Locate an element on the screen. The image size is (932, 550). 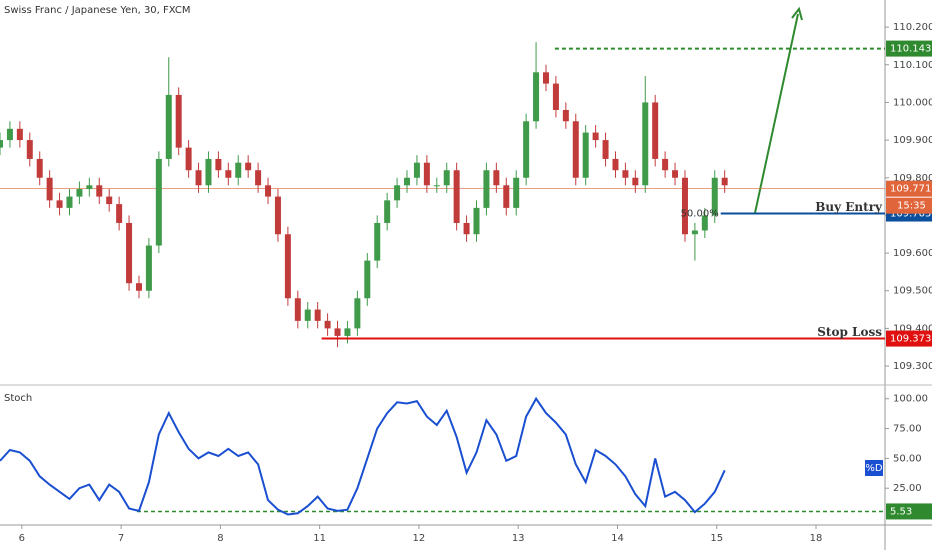
y-tick-label: 110.100 is located at coordinates (912, 65).